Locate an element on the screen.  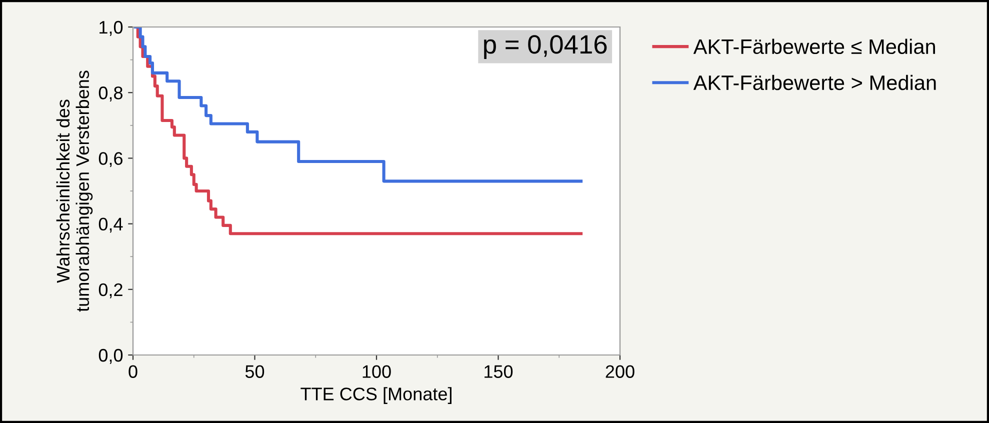
y-tick-label: 0,8 is located at coordinates (110, 94).